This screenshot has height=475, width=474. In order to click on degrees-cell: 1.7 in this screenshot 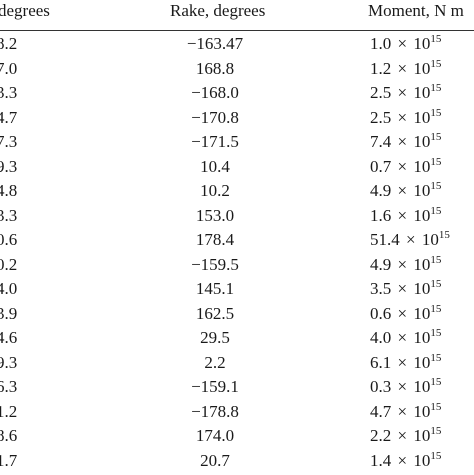, I will do `click(8, 461)`.